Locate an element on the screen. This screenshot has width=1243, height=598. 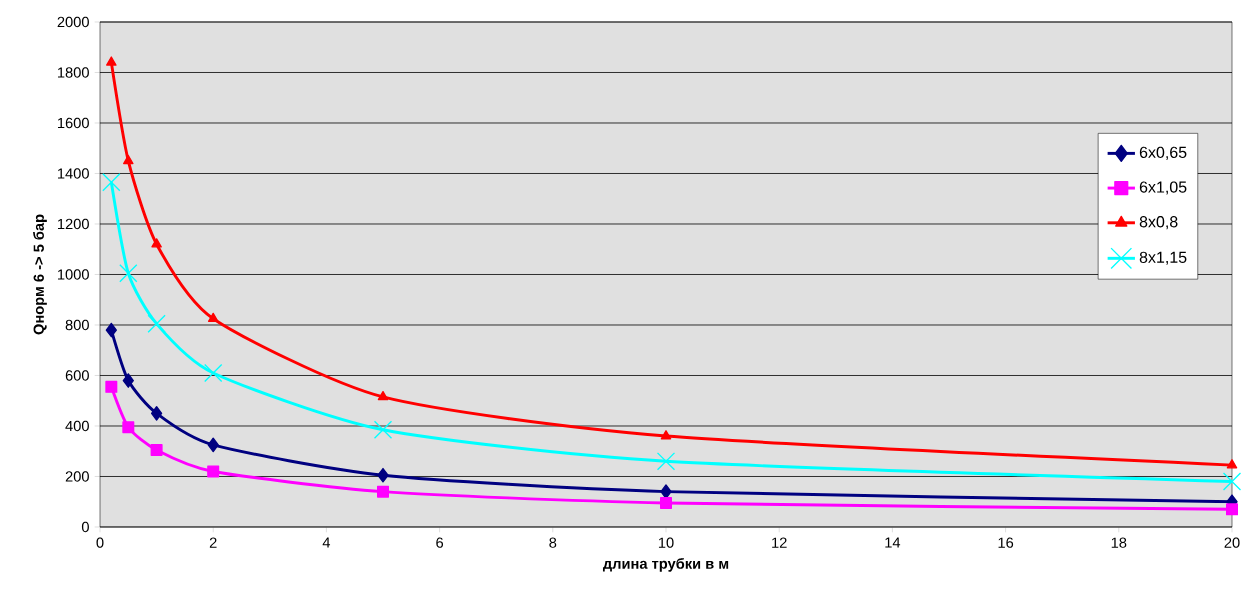
x-tick-label: 20 is located at coordinates (1232, 542).